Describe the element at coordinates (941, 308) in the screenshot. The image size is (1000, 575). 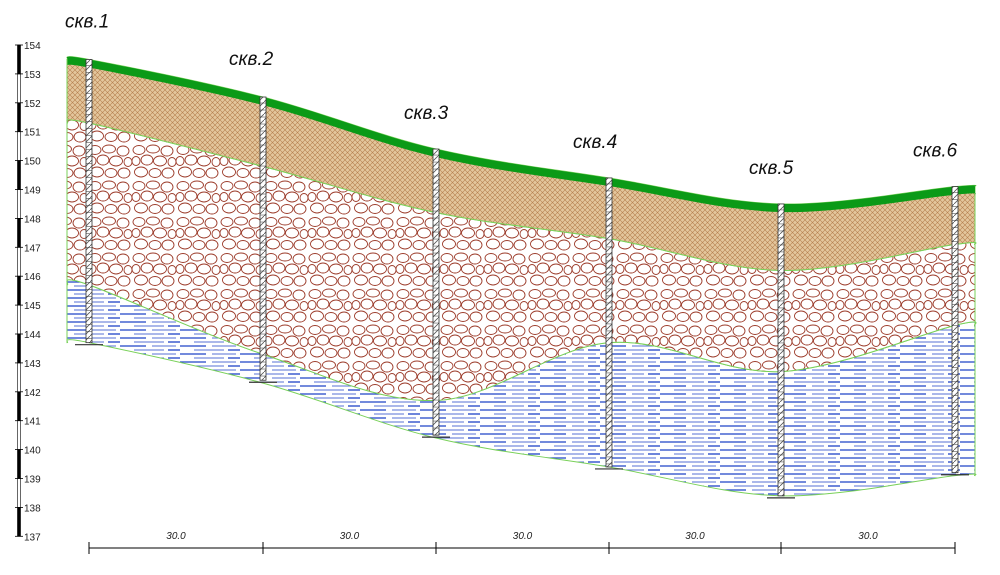
I see `well-6: скв.6` at that location.